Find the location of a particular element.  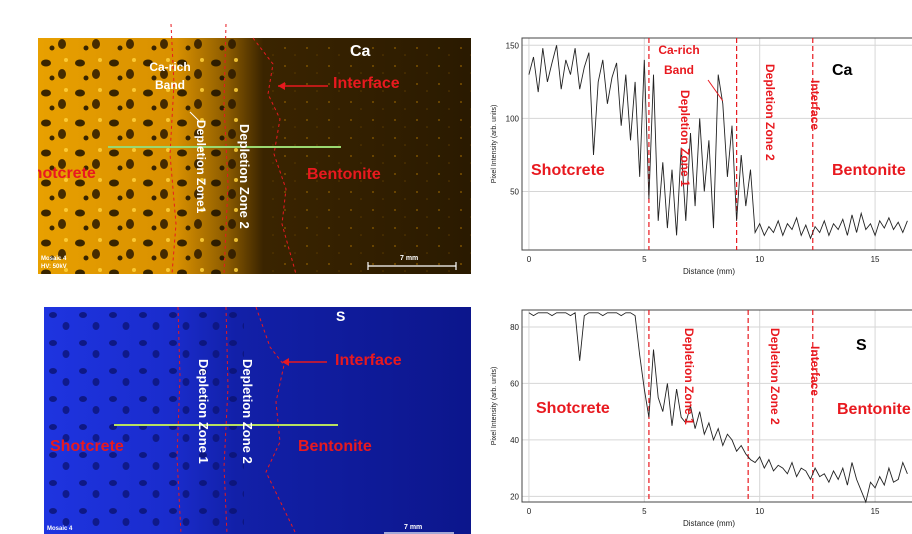

ca-map-shotcrete-label: Shotcrete is located at coordinates (67, 173).